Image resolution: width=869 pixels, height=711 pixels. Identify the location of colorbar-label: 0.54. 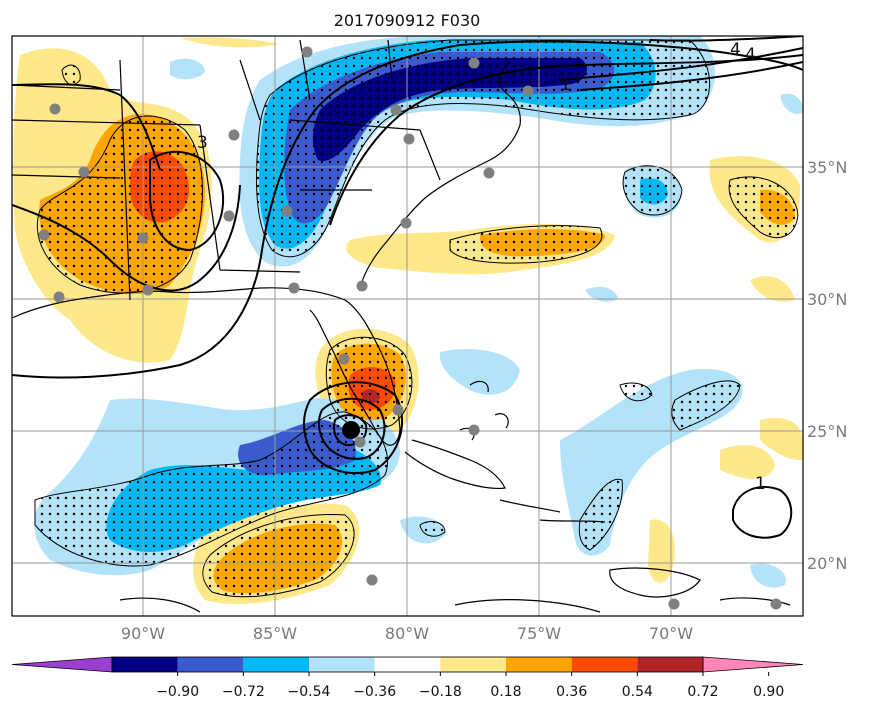
(637, 692).